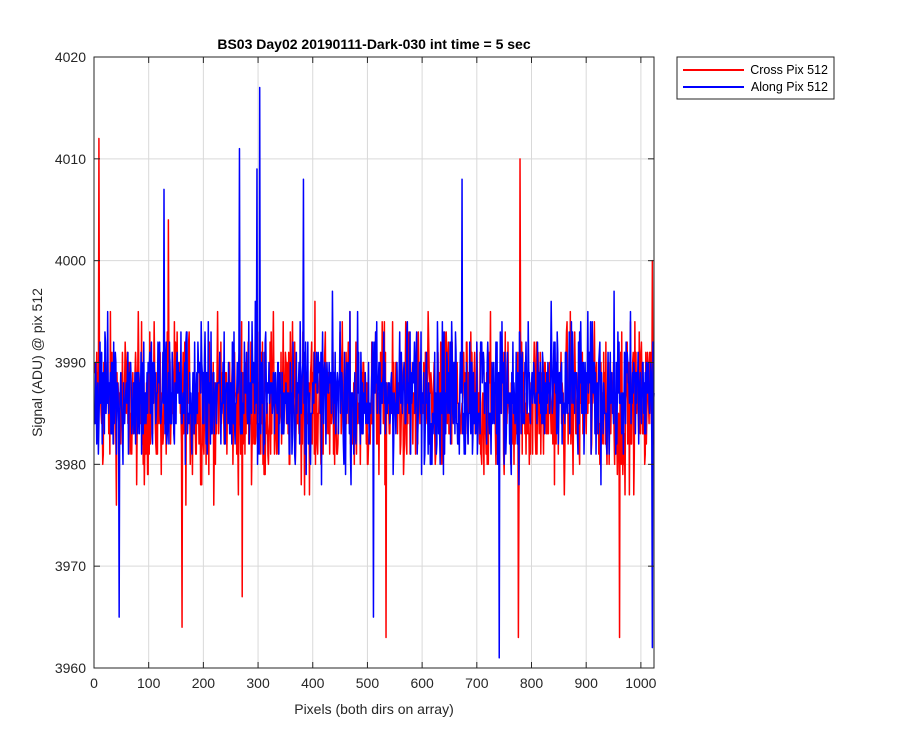 This screenshot has width=900, height=750. Describe the element at coordinates (374, 709) in the screenshot. I see `x-axis-title: Pixels (both dirs on array)` at that location.